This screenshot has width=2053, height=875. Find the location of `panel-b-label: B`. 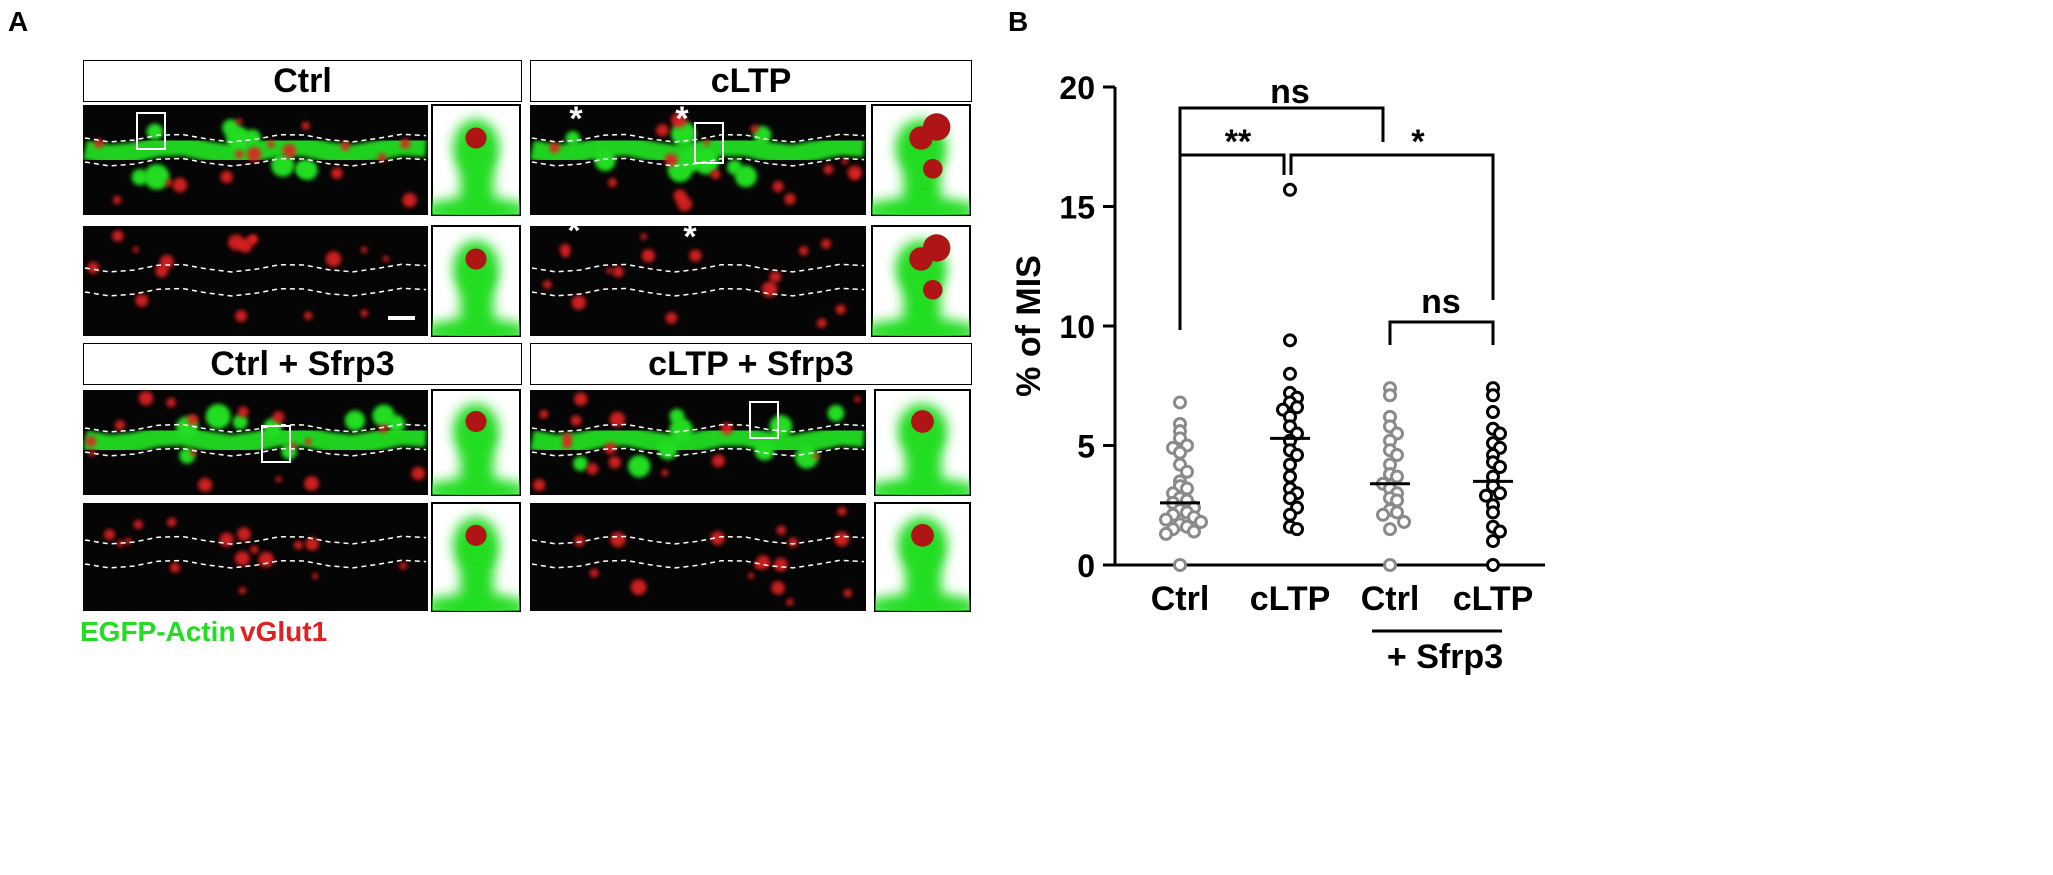

panel-b-label: B is located at coordinates (1018, 21).